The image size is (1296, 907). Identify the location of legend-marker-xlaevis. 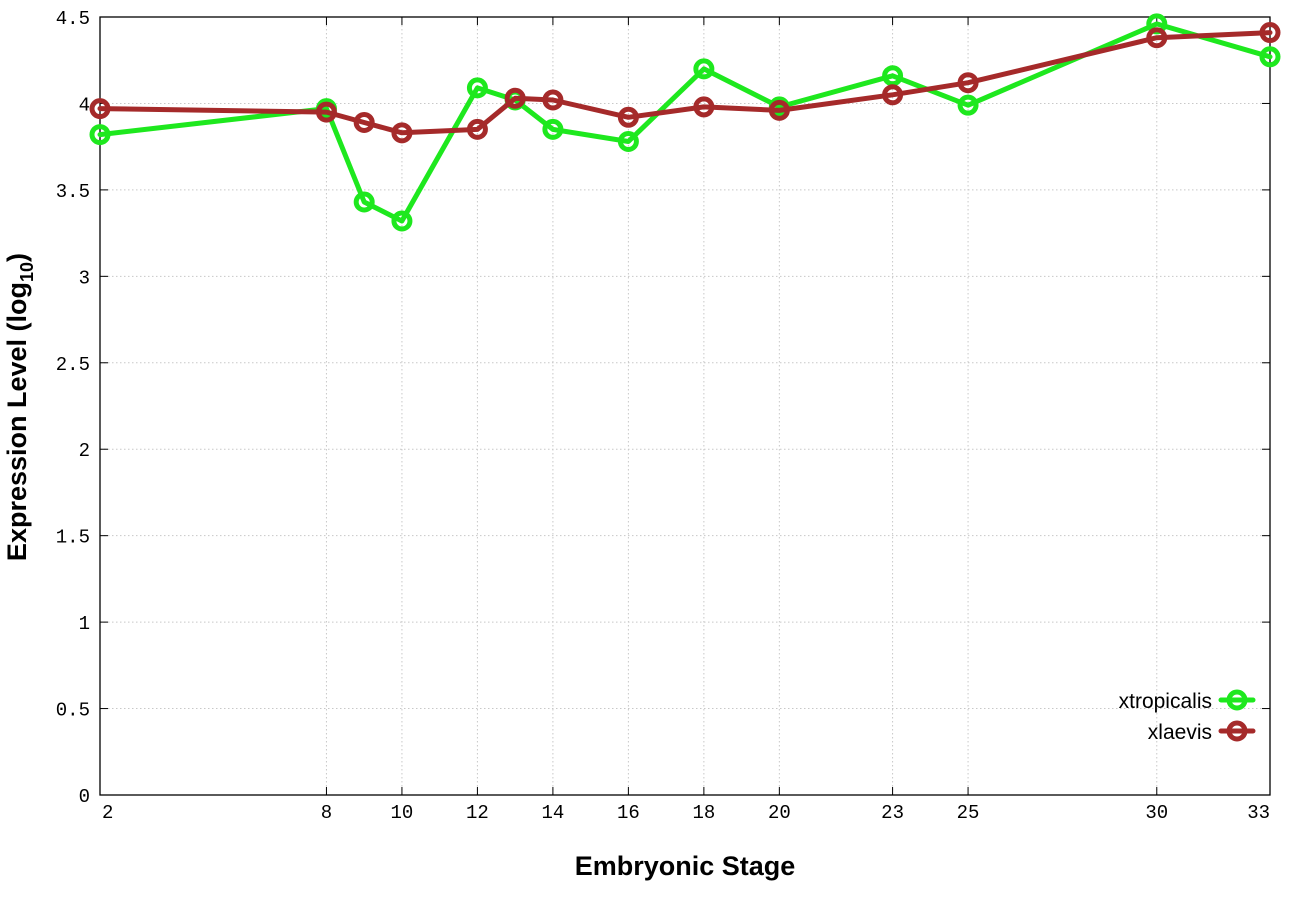
(1237, 731).